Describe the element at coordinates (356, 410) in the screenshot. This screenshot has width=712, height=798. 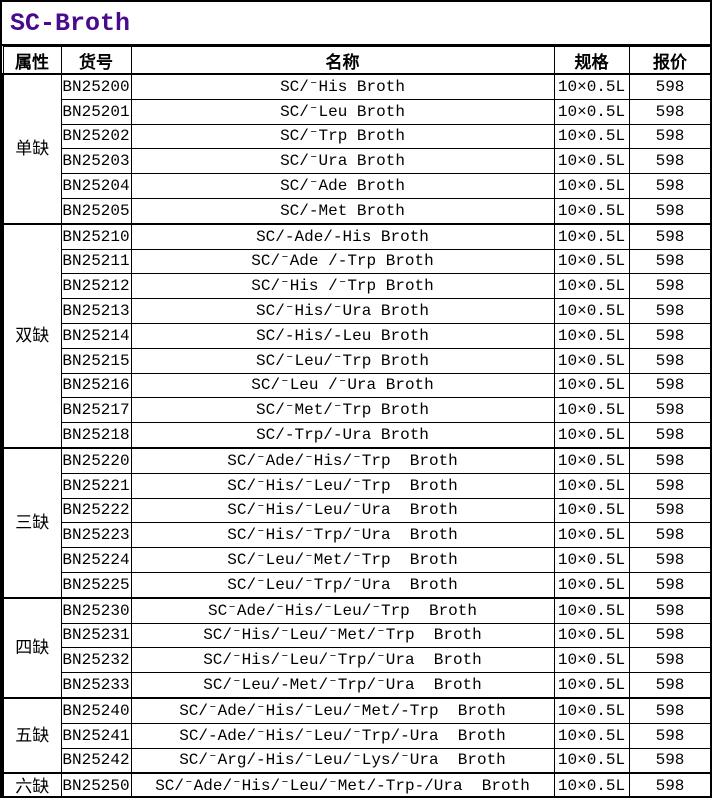
I see `table-row: BN25217 SC/⁻Met/⁻Trp Broth 10×0.5L 598` at that location.